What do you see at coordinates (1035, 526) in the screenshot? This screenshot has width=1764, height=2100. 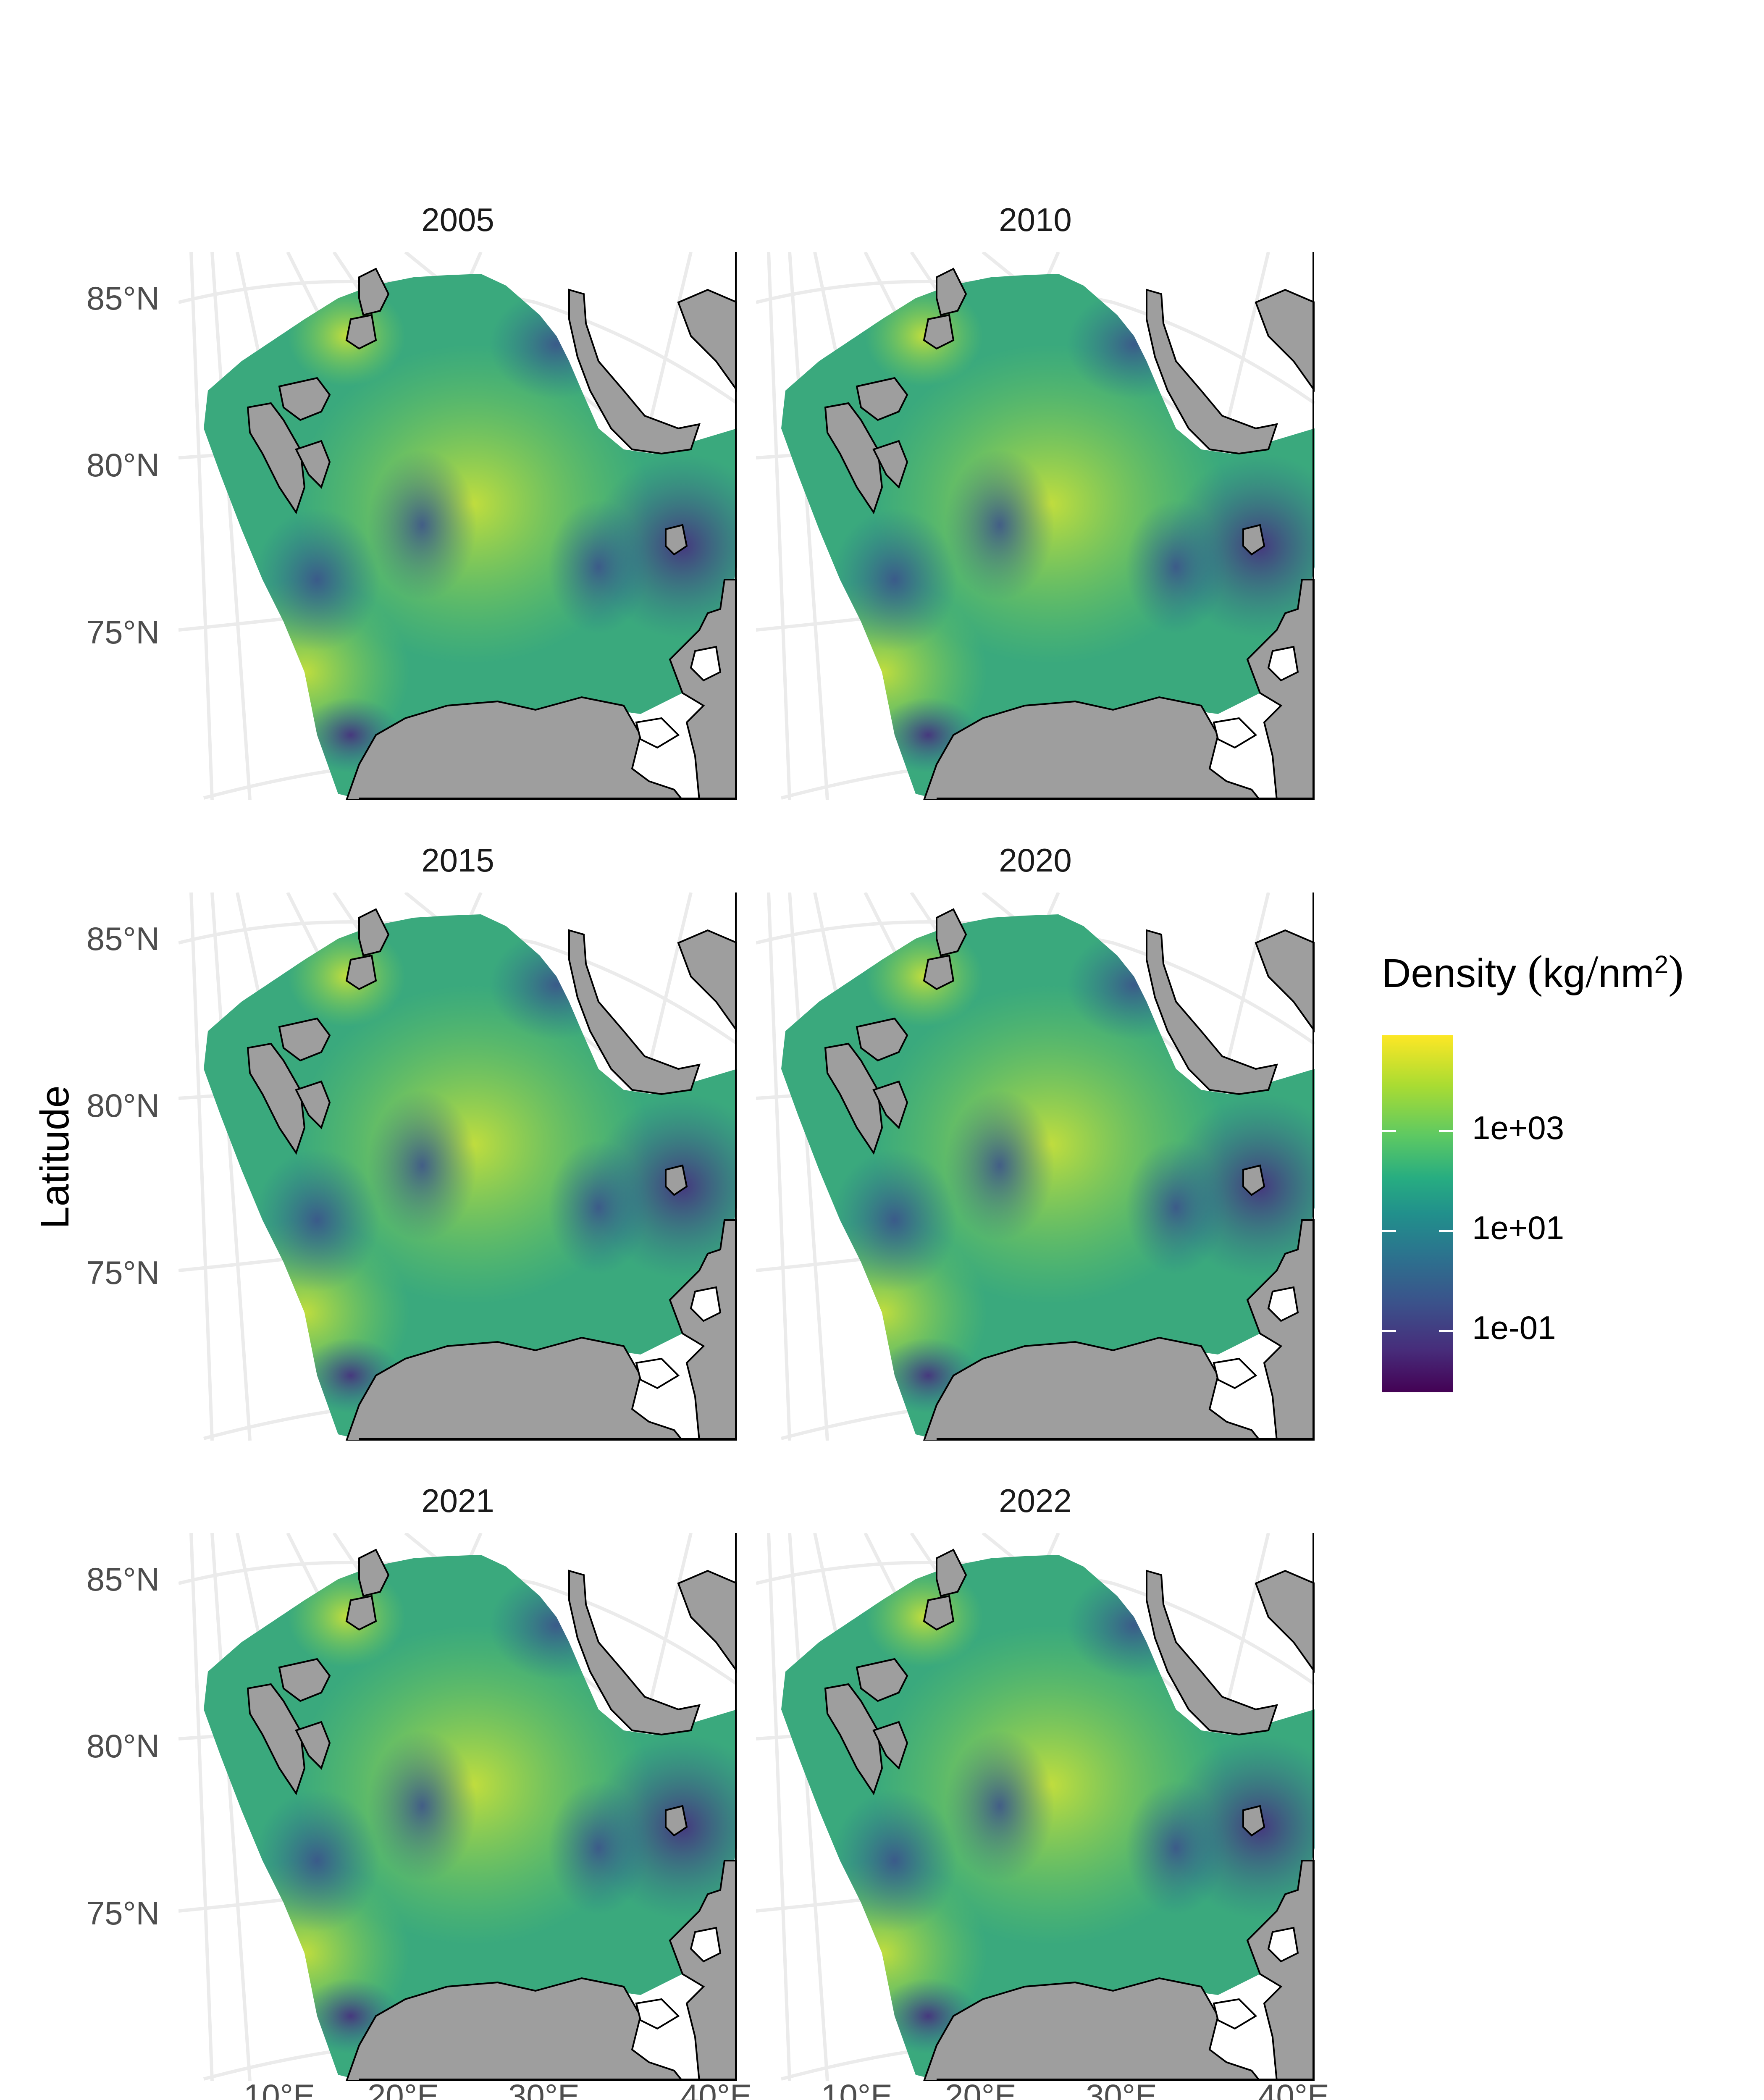 I see `map-panel-2010` at bounding box center [1035, 526].